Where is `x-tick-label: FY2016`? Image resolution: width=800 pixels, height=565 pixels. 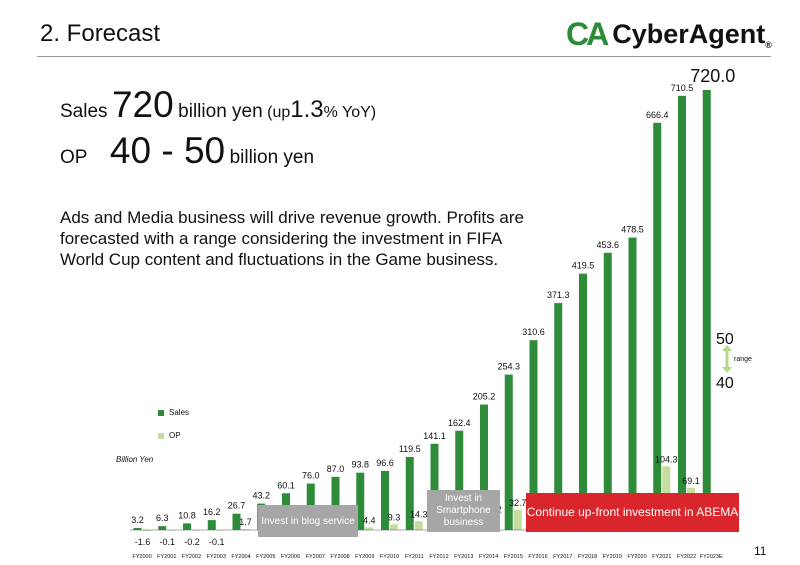
x-tick-label: FY2016 is located at coordinates (537, 557).